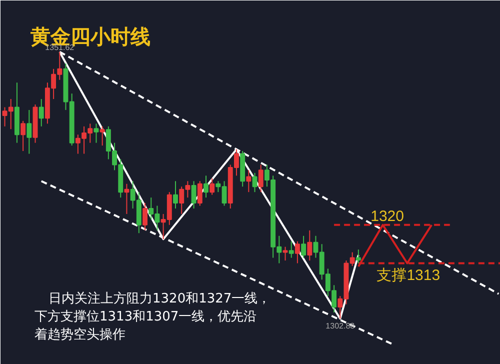  Describe the element at coordinates (341, 326) in the screenshot. I see `annotation: 1302.88` at that location.